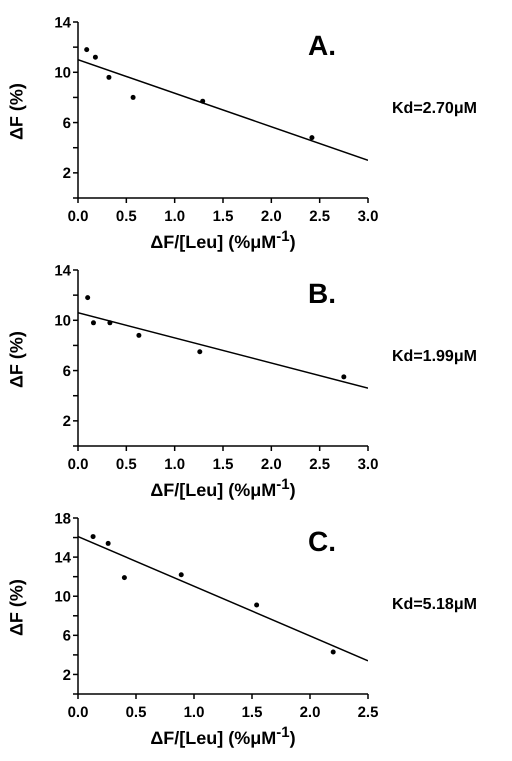 This screenshot has width=512, height=761. Describe the element at coordinates (434, 605) in the screenshot. I see `text: Kd=5.18μM` at that location.